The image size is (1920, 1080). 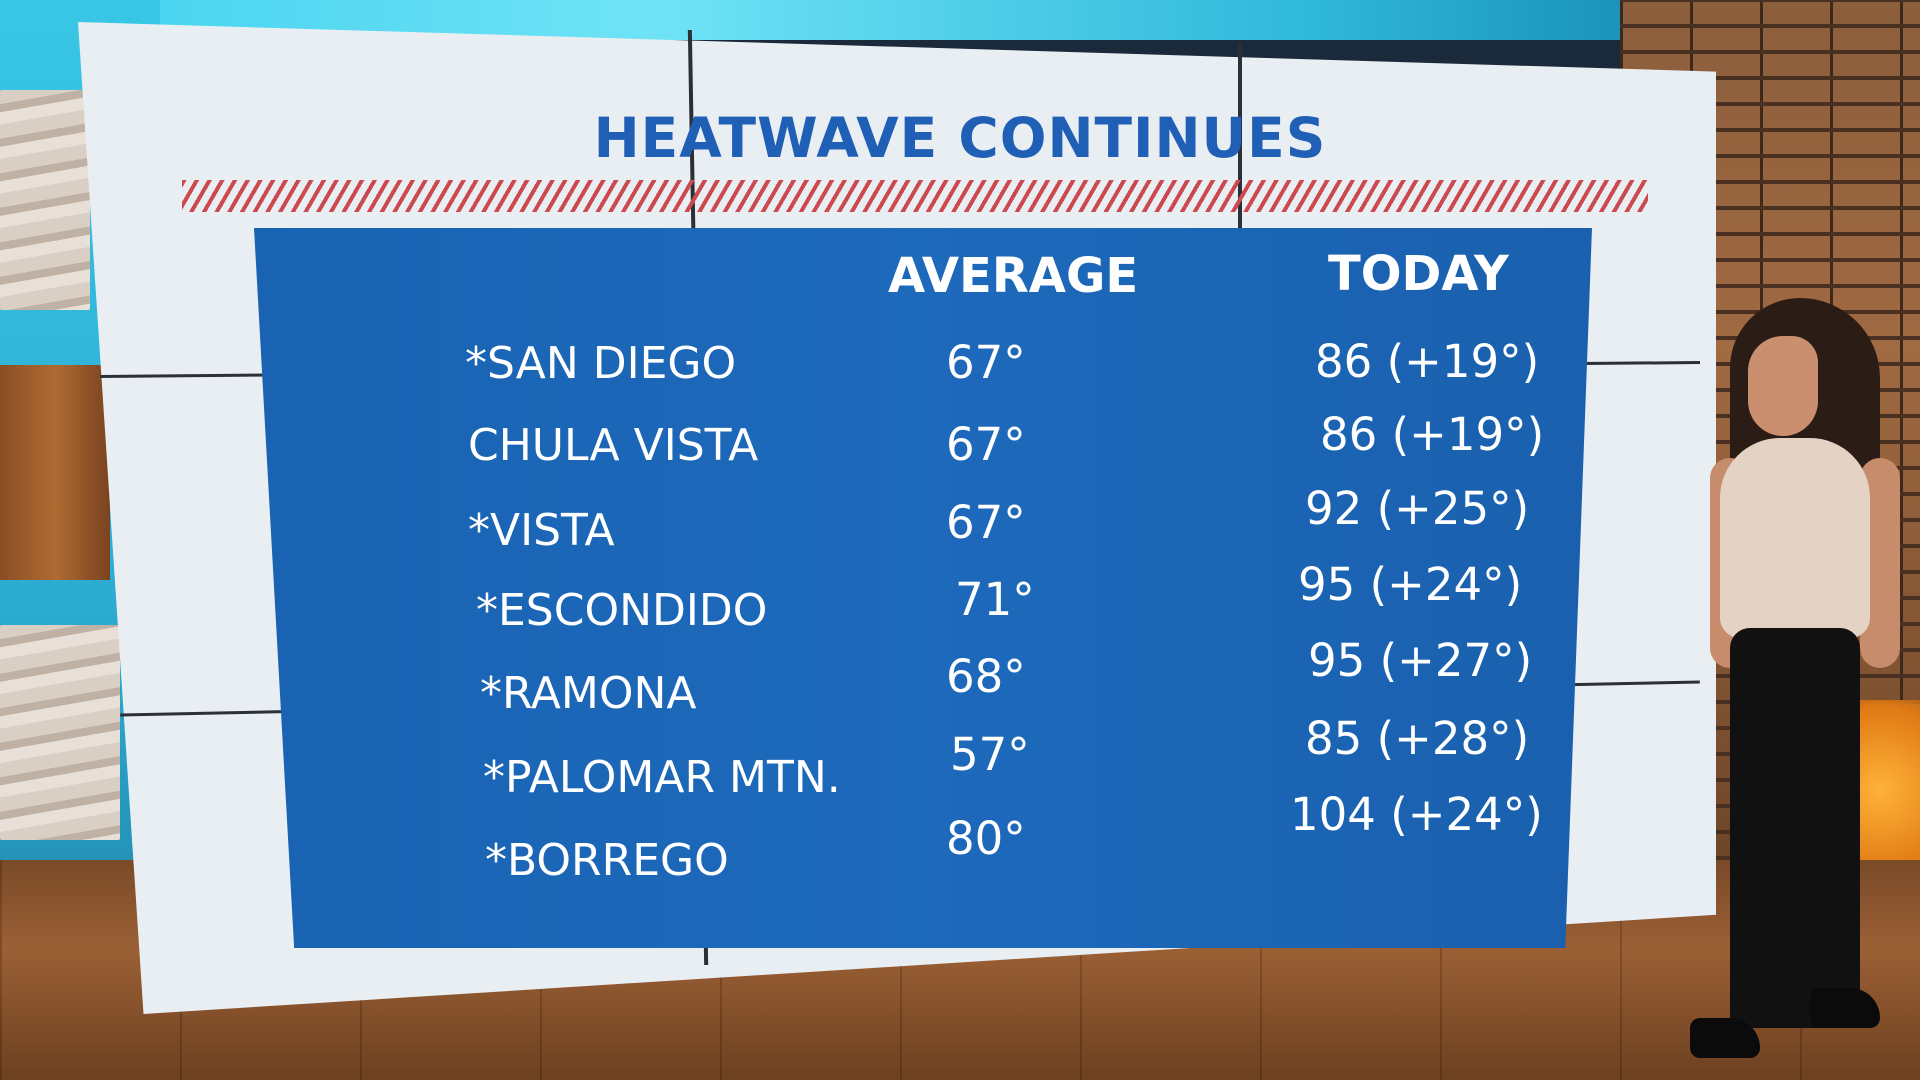 I want to click on wave-panel-bottom, so click(x=60, y=732).